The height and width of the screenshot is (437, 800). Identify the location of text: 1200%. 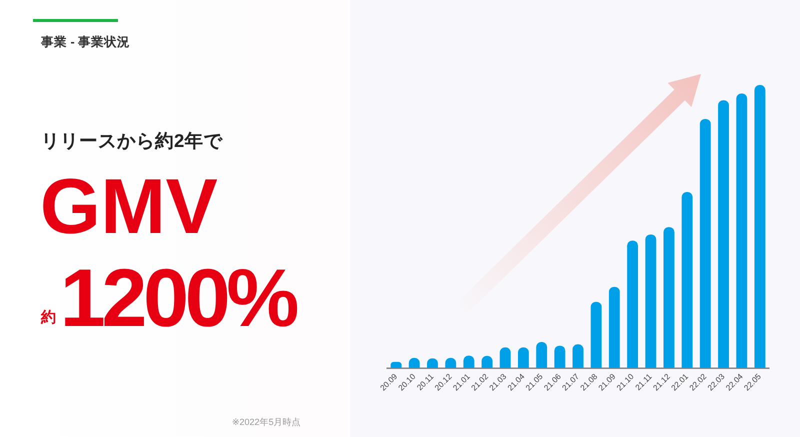
(178, 298).